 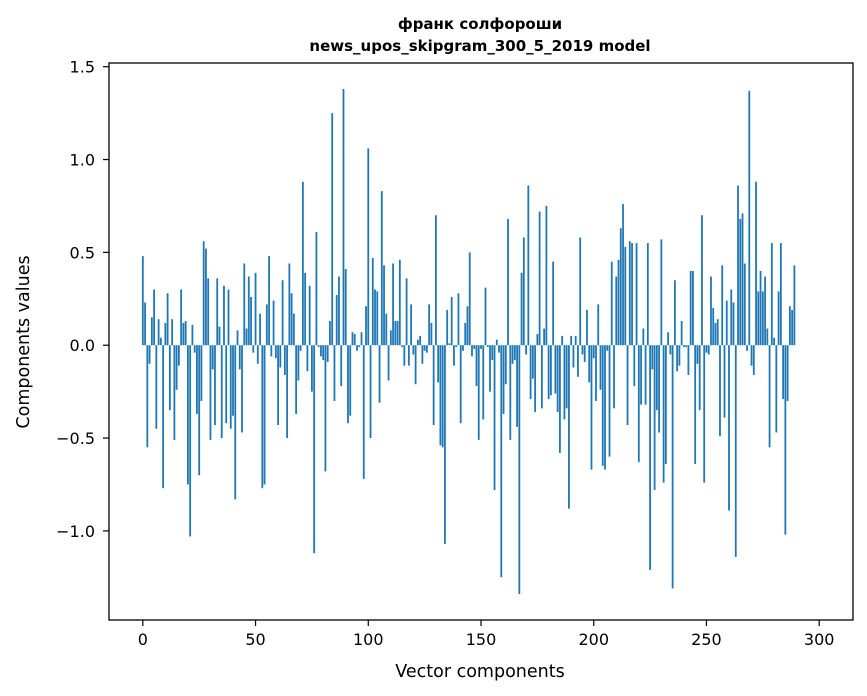 I want to click on y-tick-label-0: 1.5, so click(x=82, y=67).